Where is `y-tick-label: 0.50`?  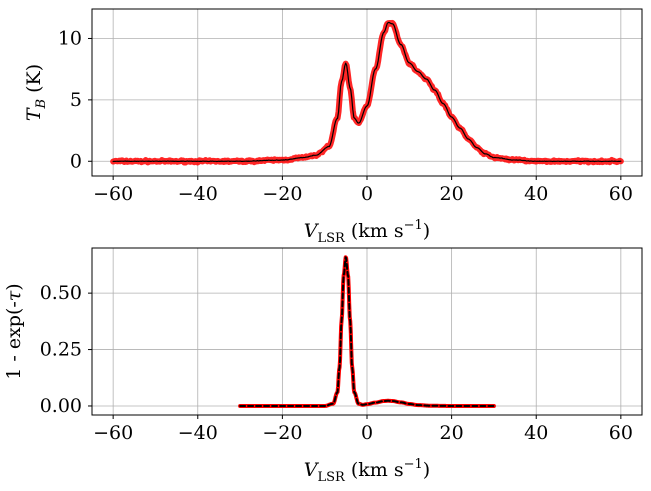
y-tick-label: 0.50 is located at coordinates (61, 293).